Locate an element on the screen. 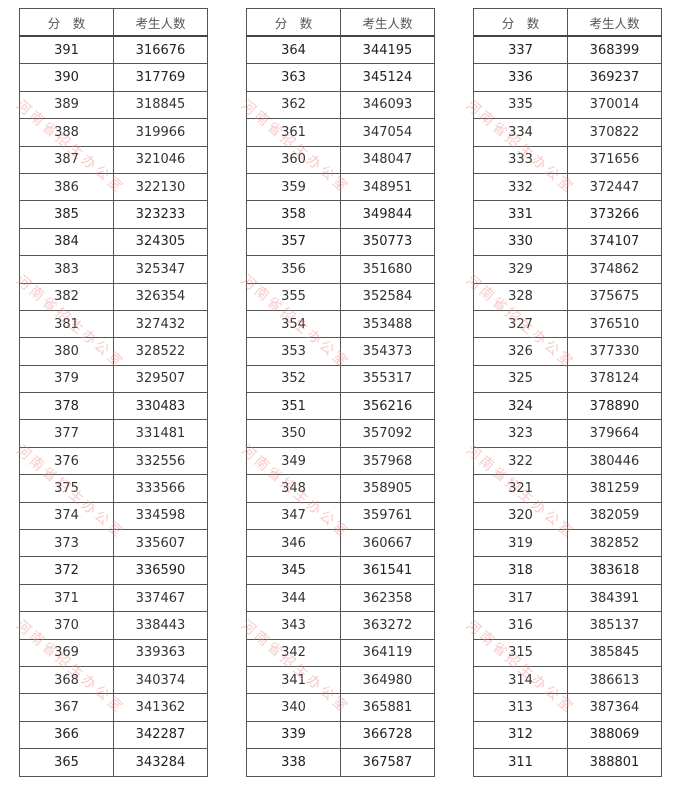  count-cell: 382852 is located at coordinates (614, 543).